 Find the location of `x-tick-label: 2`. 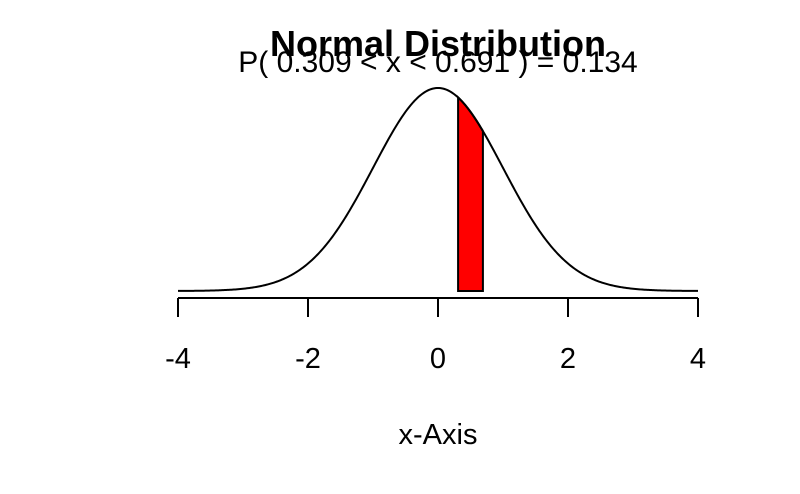

x-tick-label: 2 is located at coordinates (568, 359).